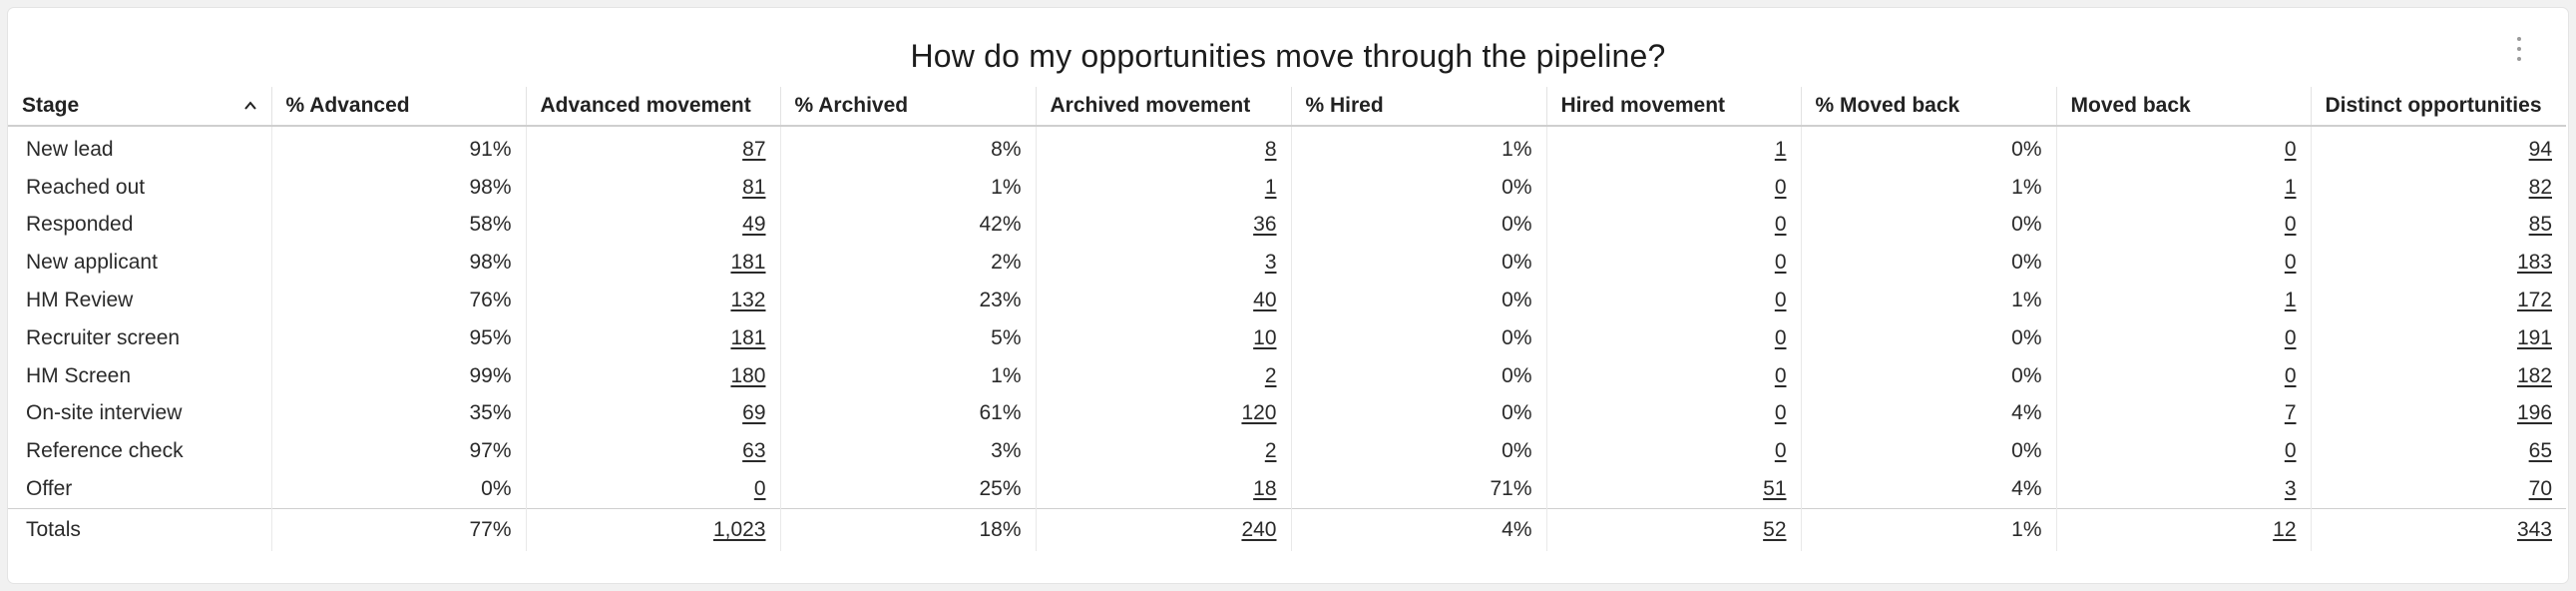 Image resolution: width=2576 pixels, height=591 pixels. I want to click on total-link-moved-back: 12, so click(2285, 529).